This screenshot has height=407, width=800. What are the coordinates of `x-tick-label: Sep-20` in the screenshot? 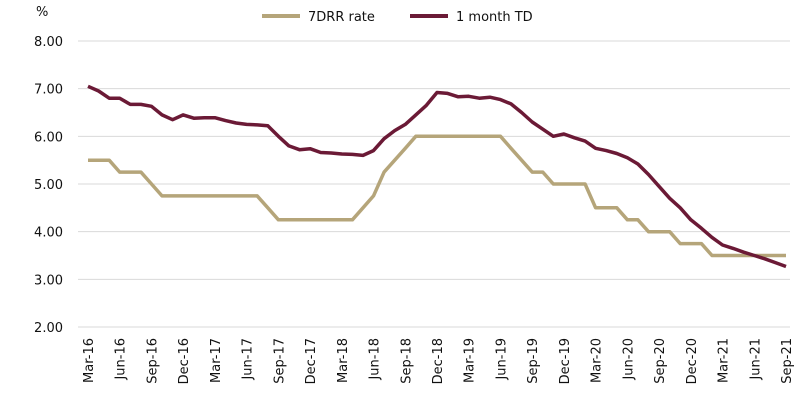 It's located at (660, 361).